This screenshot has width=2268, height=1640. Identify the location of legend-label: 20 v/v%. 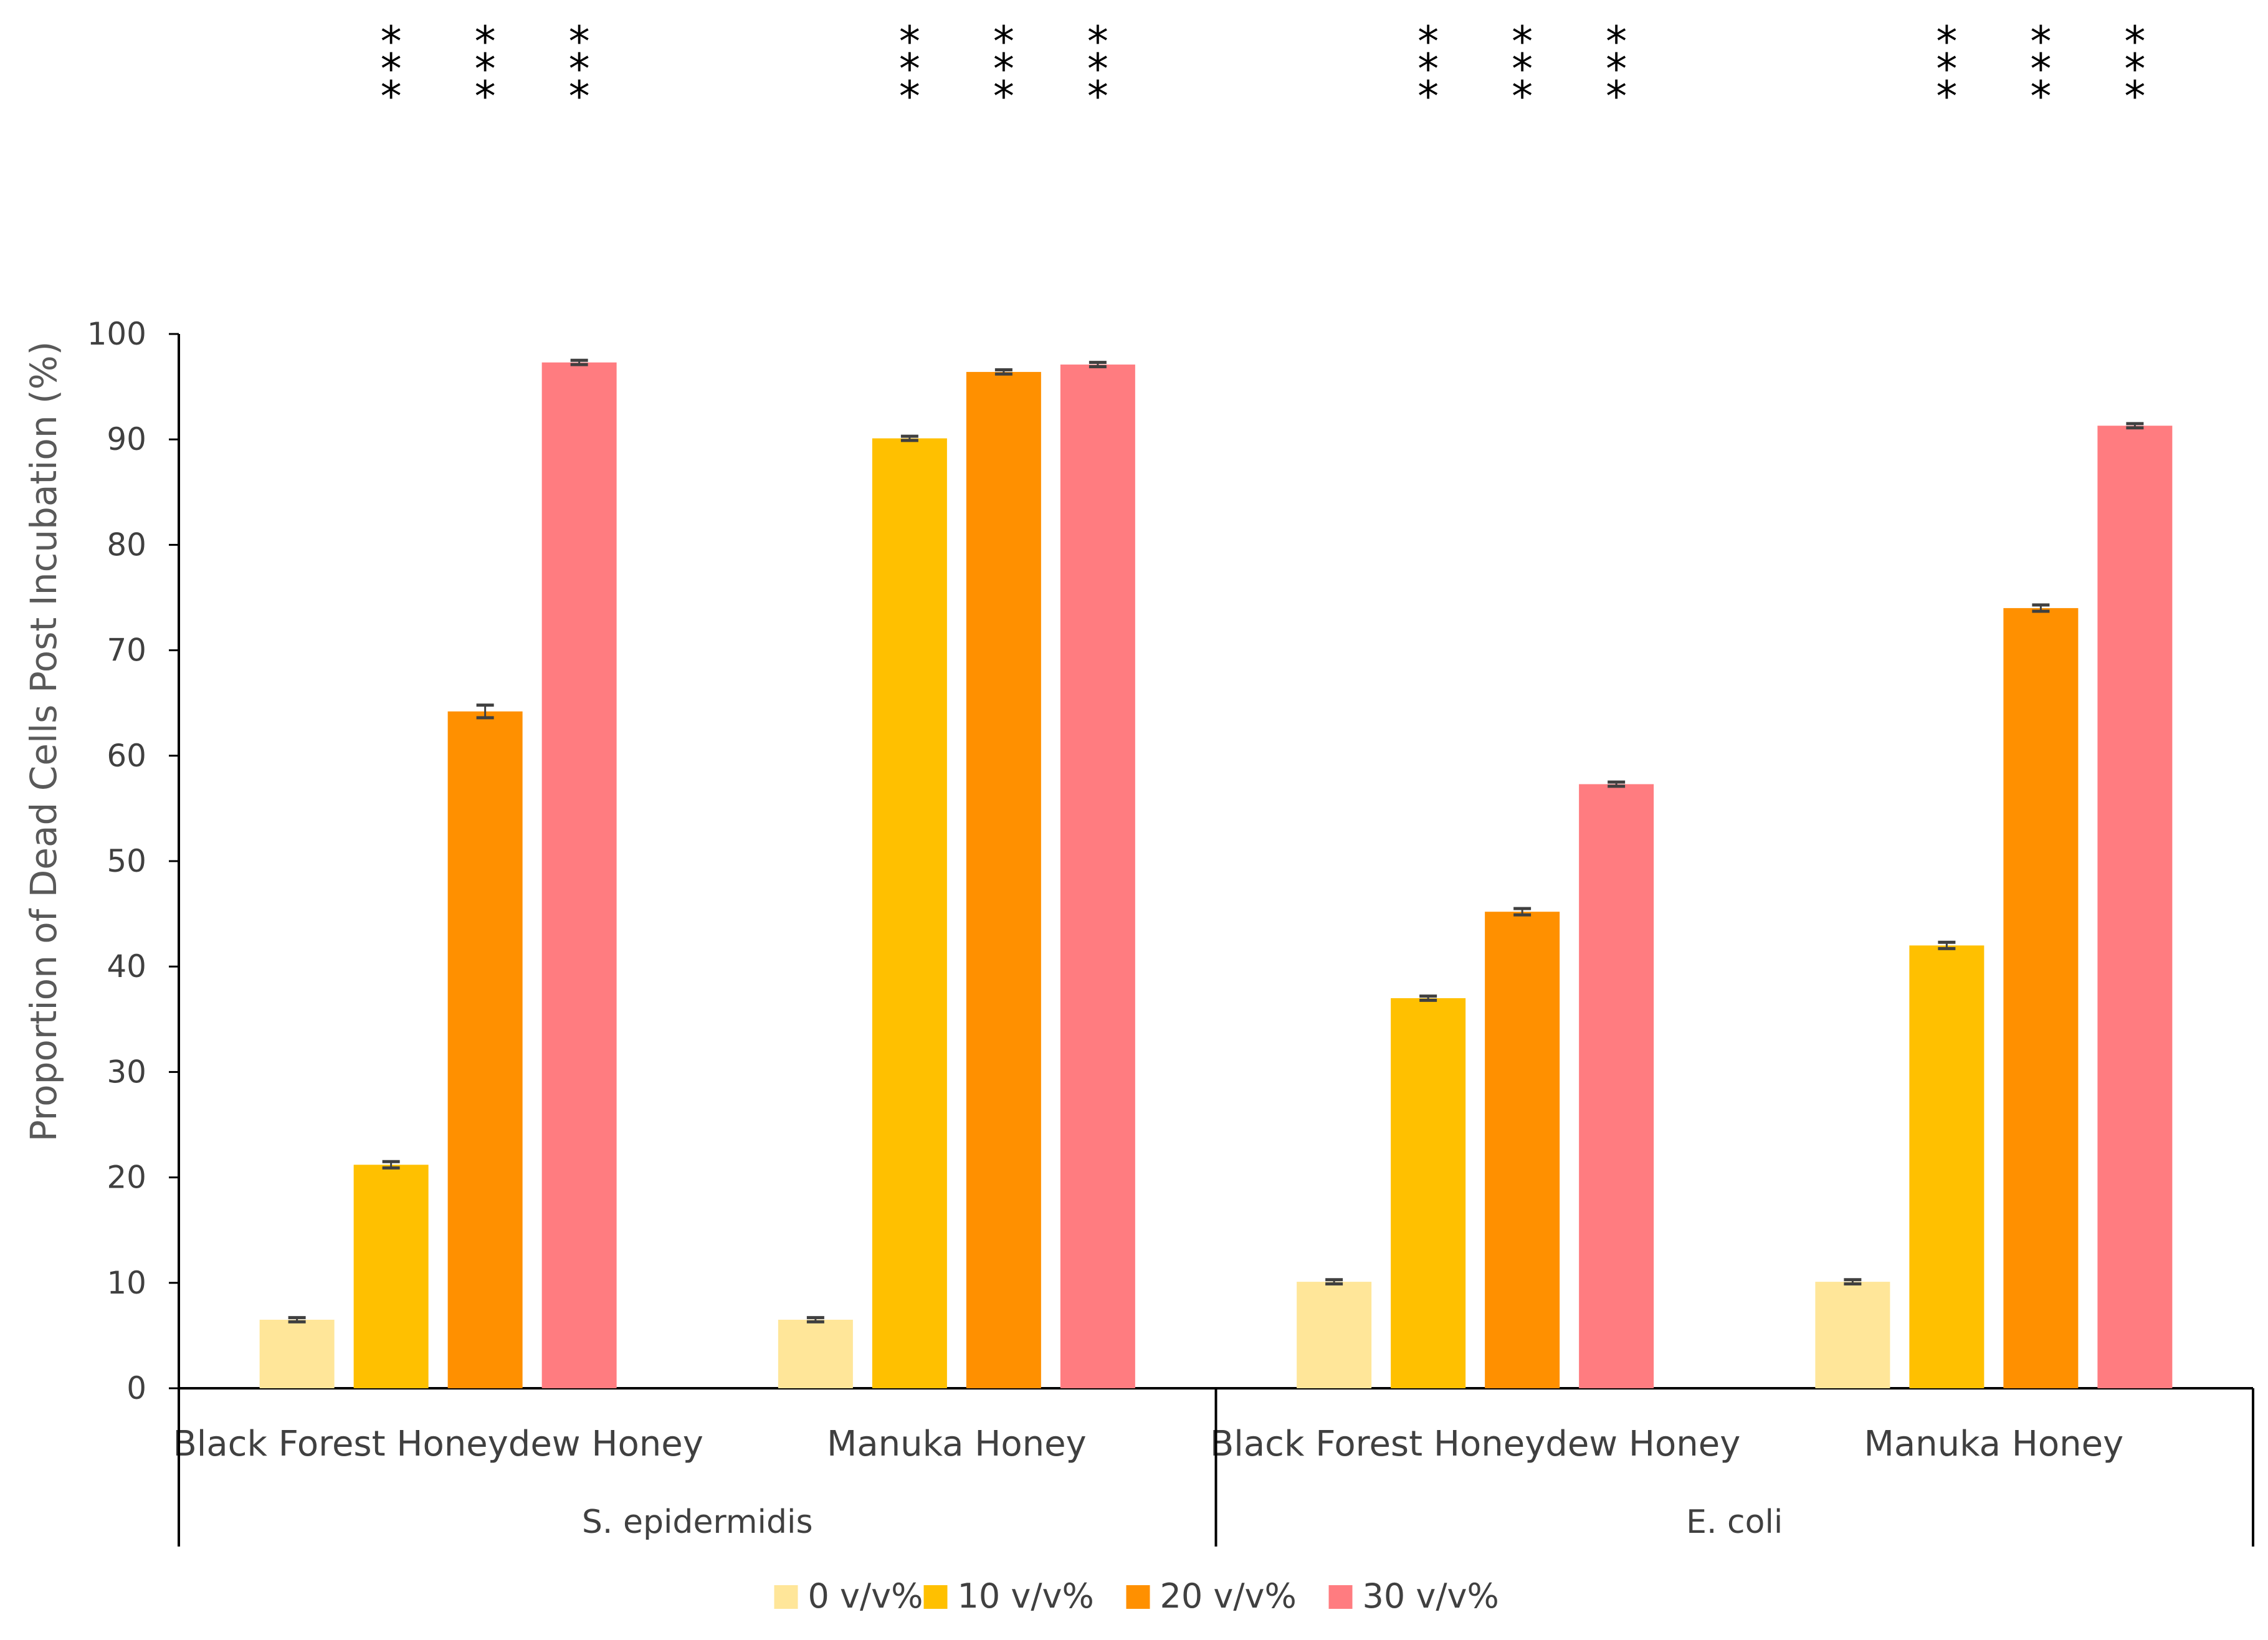
(1228, 1596).